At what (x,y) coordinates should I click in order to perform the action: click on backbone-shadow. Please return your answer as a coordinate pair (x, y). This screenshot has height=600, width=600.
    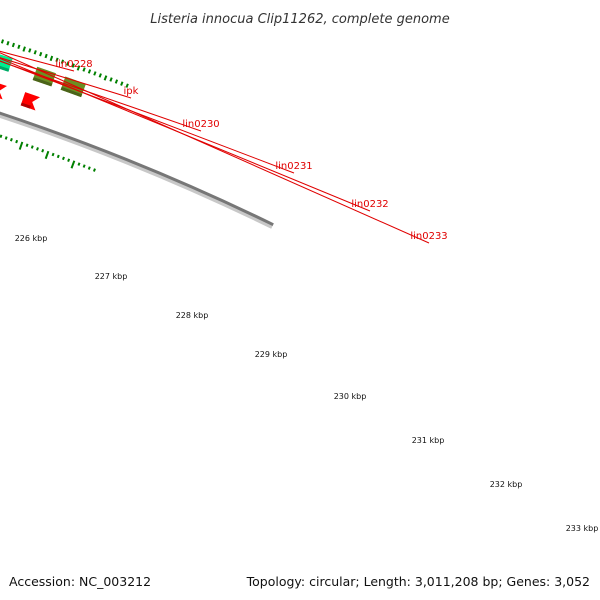
    Looking at the image, I should click on (137, 170).